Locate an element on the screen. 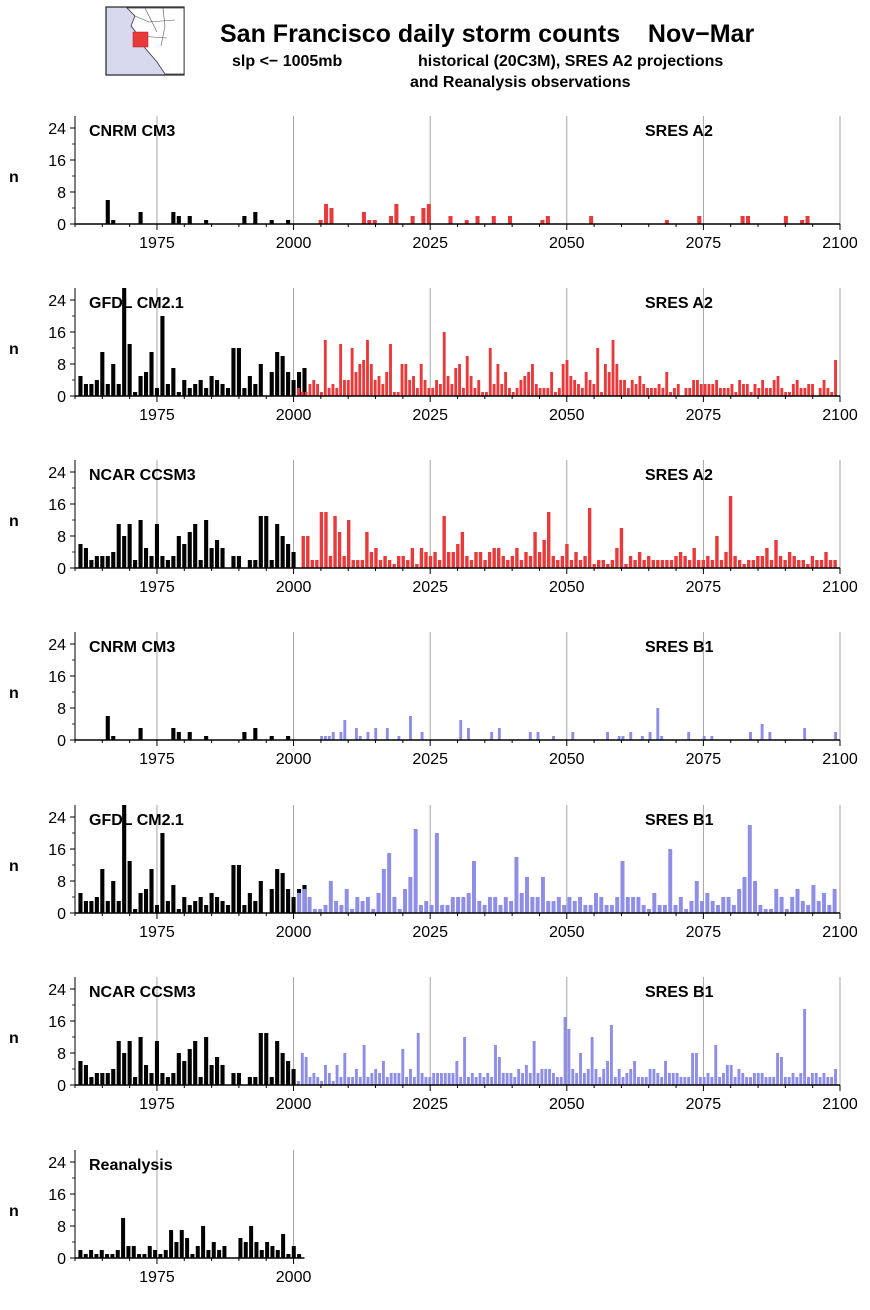 The height and width of the screenshot is (1310, 870). y-tick-label: 16 is located at coordinates (57, 161).